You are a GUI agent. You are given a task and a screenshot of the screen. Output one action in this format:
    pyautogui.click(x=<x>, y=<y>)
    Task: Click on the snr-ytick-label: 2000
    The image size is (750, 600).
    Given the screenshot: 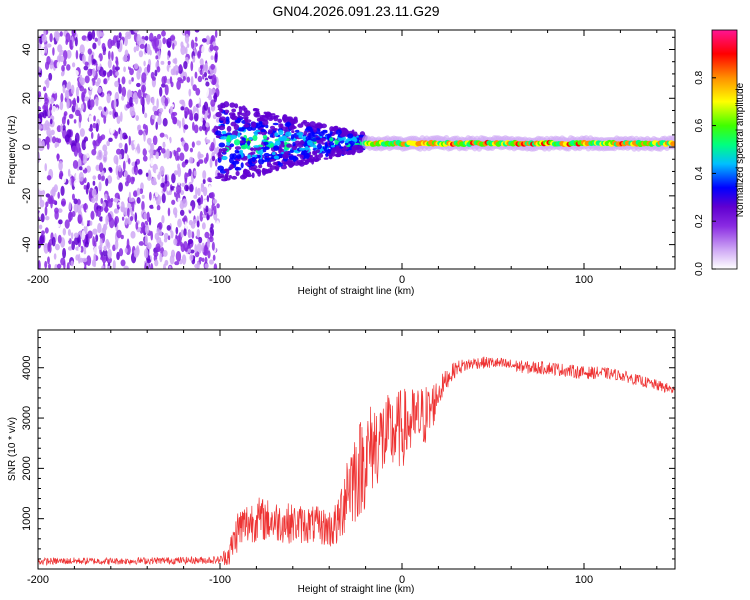 What is the action you would take?
    pyautogui.click(x=27, y=468)
    